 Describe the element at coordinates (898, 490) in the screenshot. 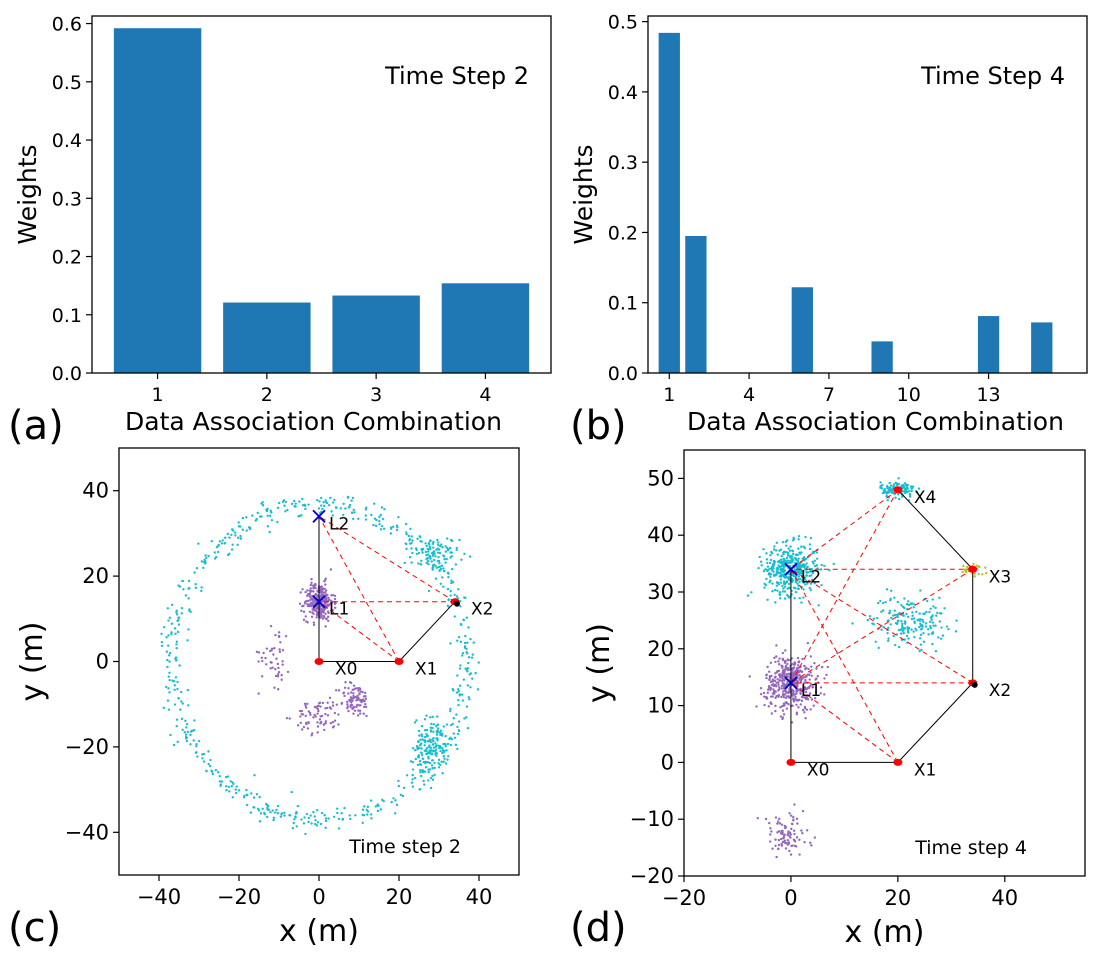

I see `pose-marker-X4` at that location.